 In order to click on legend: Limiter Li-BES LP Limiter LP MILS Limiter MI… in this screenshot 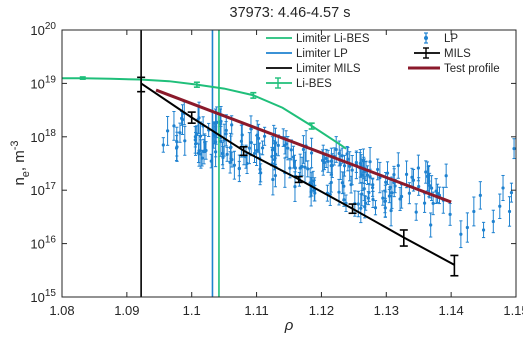, I will do `click(383, 61)`.